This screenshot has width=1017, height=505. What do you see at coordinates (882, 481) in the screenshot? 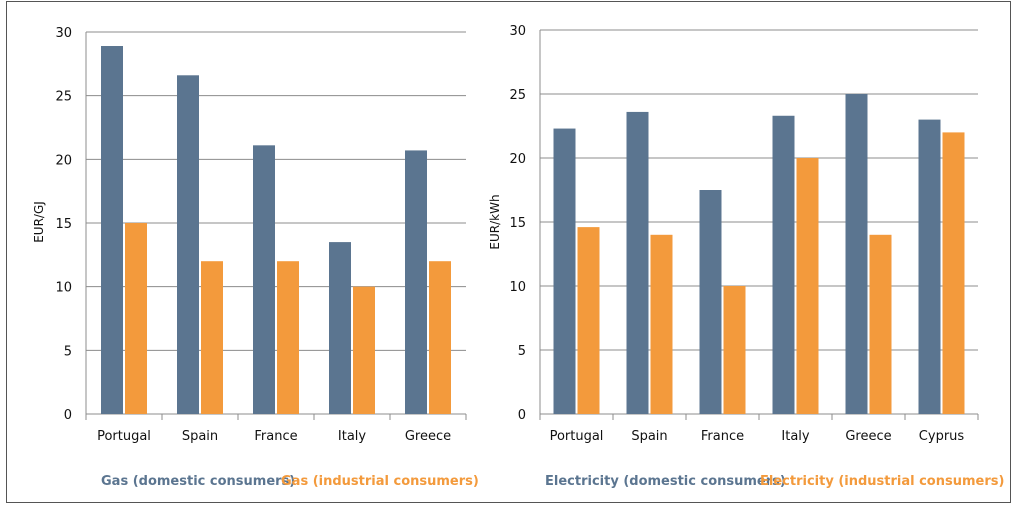
I see `legend-industrial-electricity: Electricity (industrial consumers)` at bounding box center [882, 481].